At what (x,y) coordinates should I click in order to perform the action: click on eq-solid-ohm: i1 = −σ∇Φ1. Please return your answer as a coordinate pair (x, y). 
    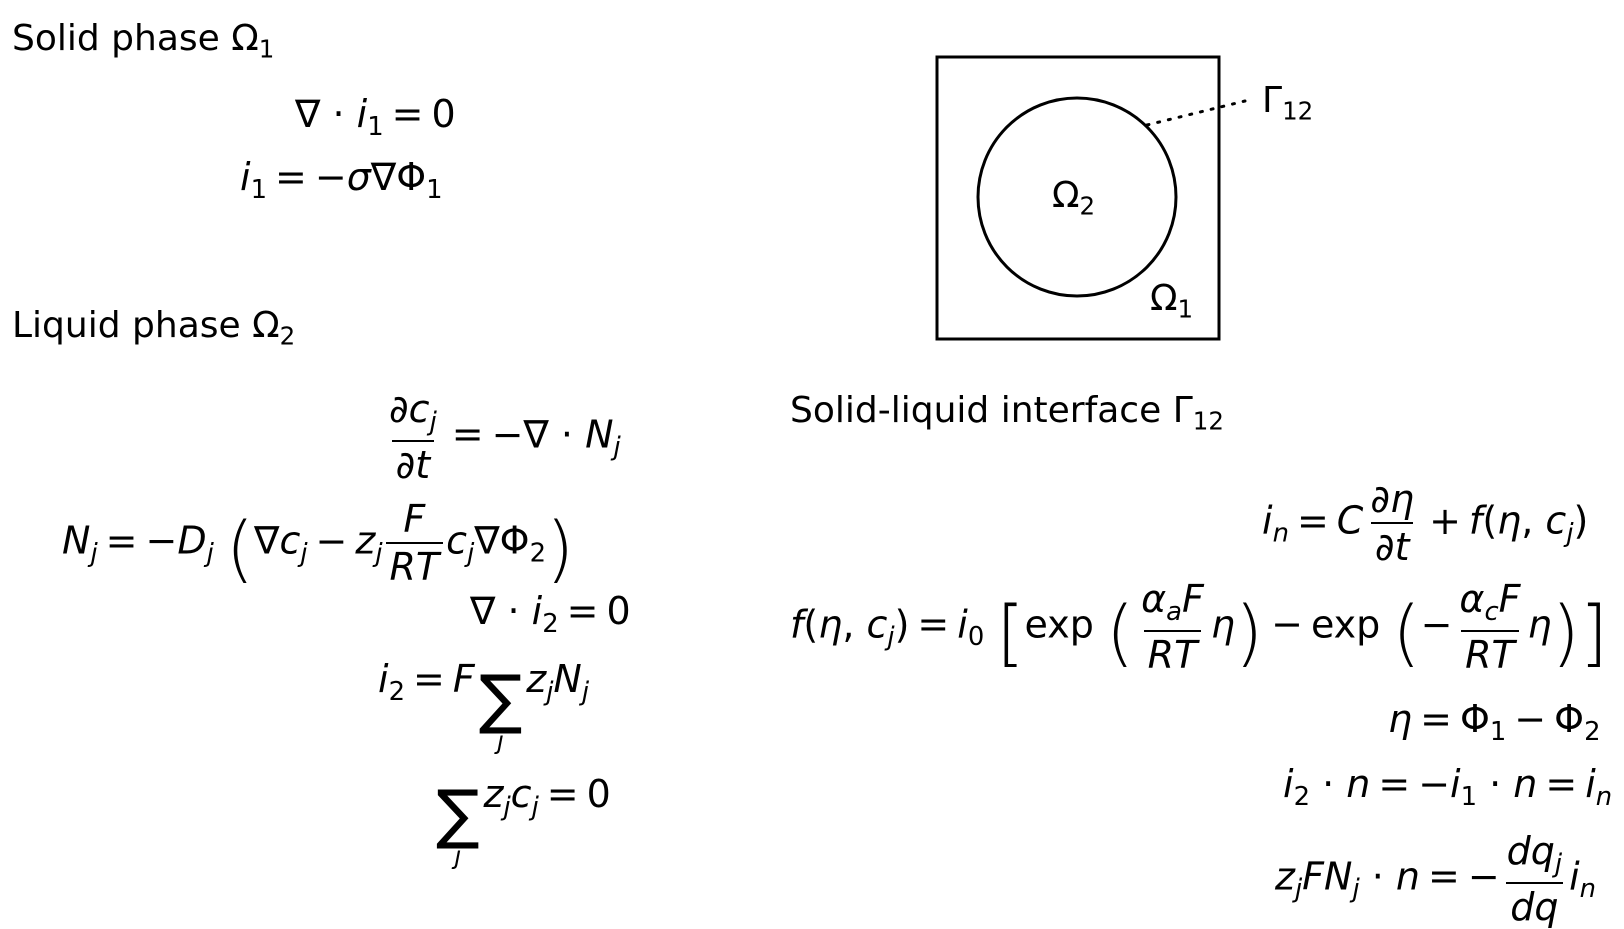
    Looking at the image, I should click on (341, 180).